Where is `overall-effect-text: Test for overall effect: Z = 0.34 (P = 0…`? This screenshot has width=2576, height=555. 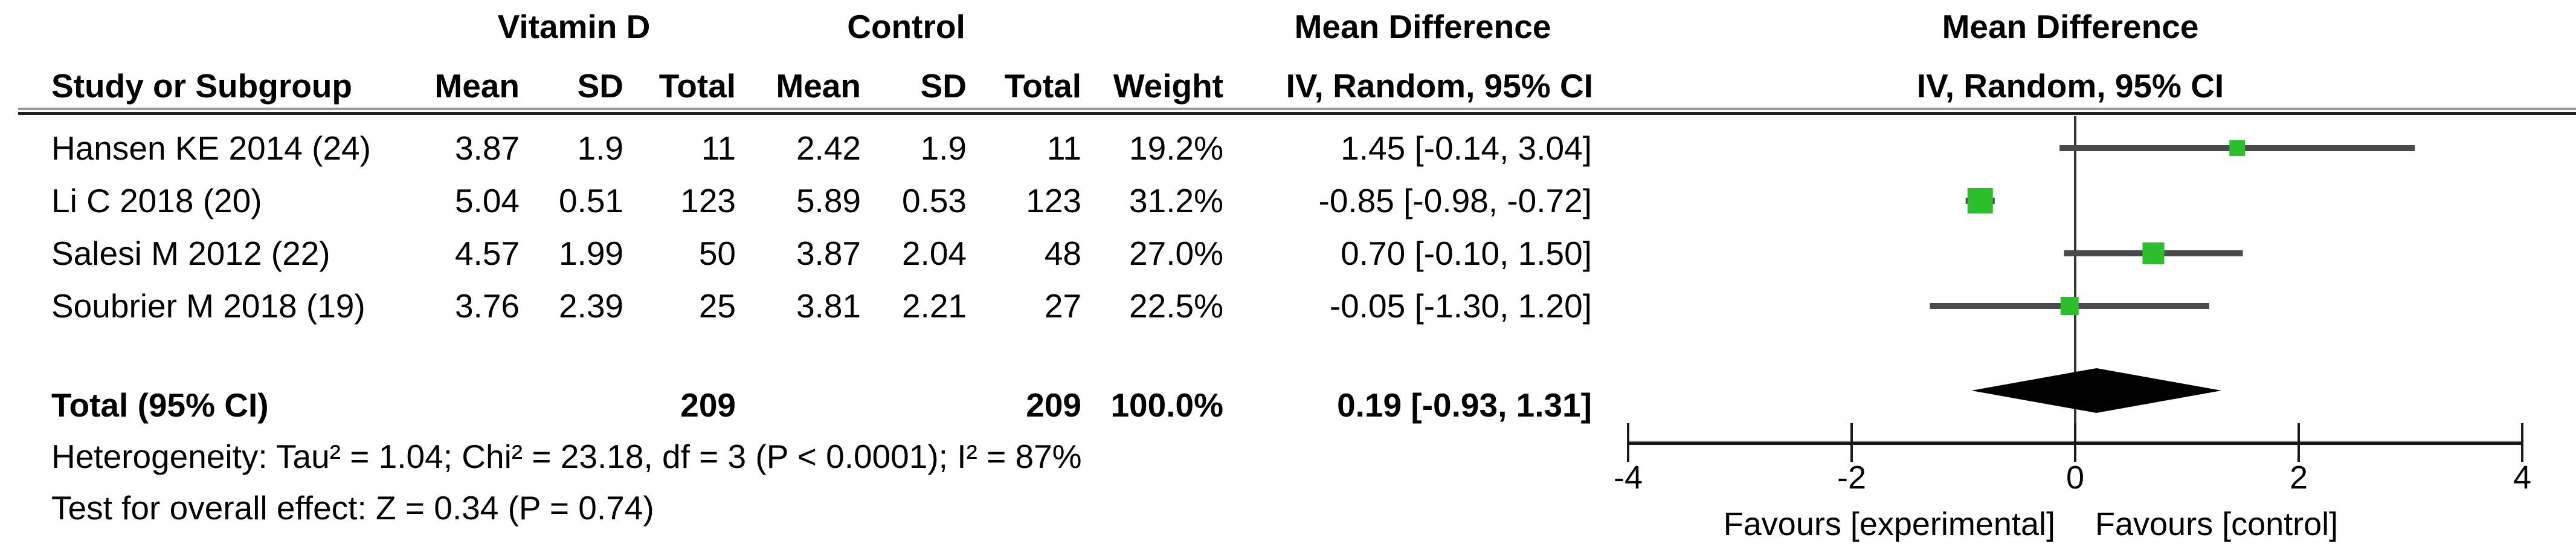 overall-effect-text: Test for overall effect: Z = 0.34 (P = 0… is located at coordinates (353, 508).